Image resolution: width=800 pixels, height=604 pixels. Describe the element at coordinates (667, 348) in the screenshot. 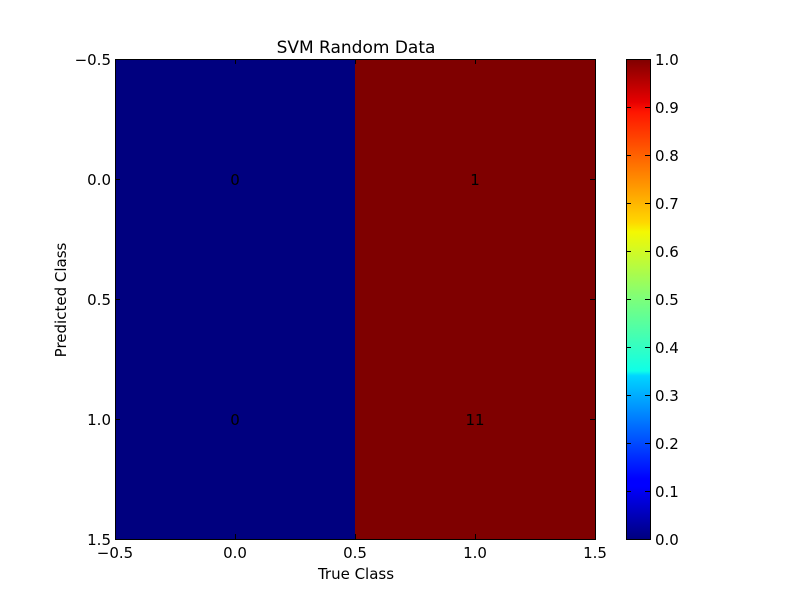

I see `colorbar-tick-label: 0.4` at that location.